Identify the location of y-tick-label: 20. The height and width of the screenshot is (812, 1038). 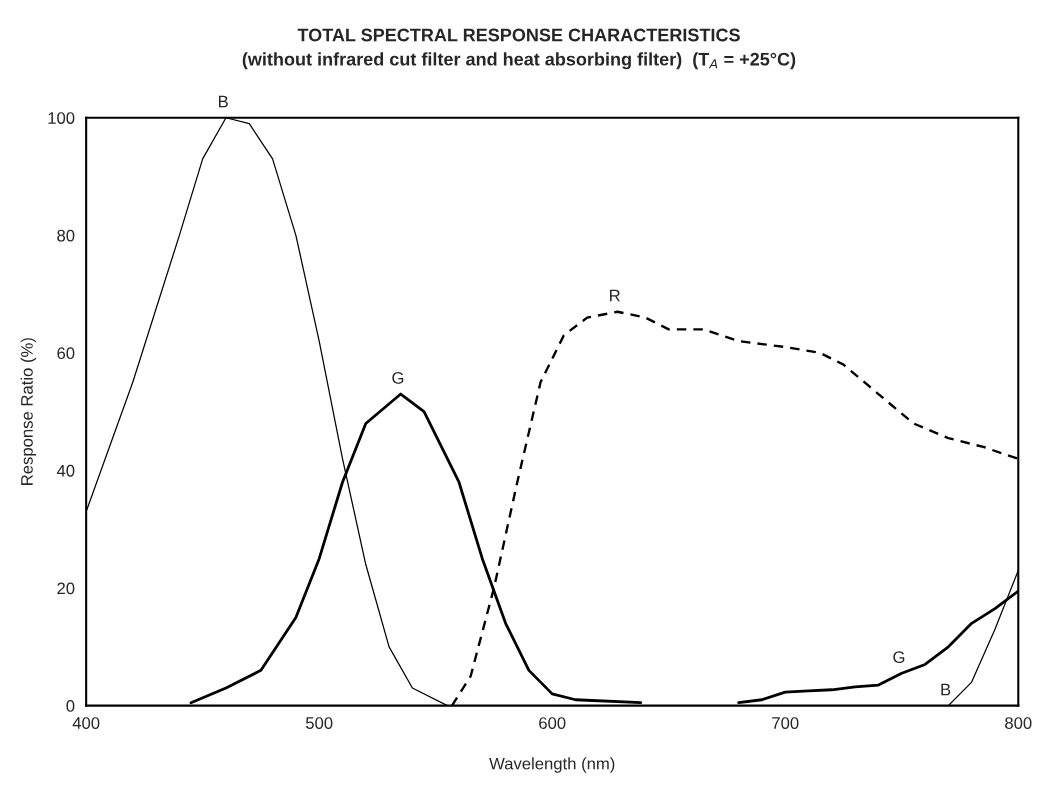
(66, 588).